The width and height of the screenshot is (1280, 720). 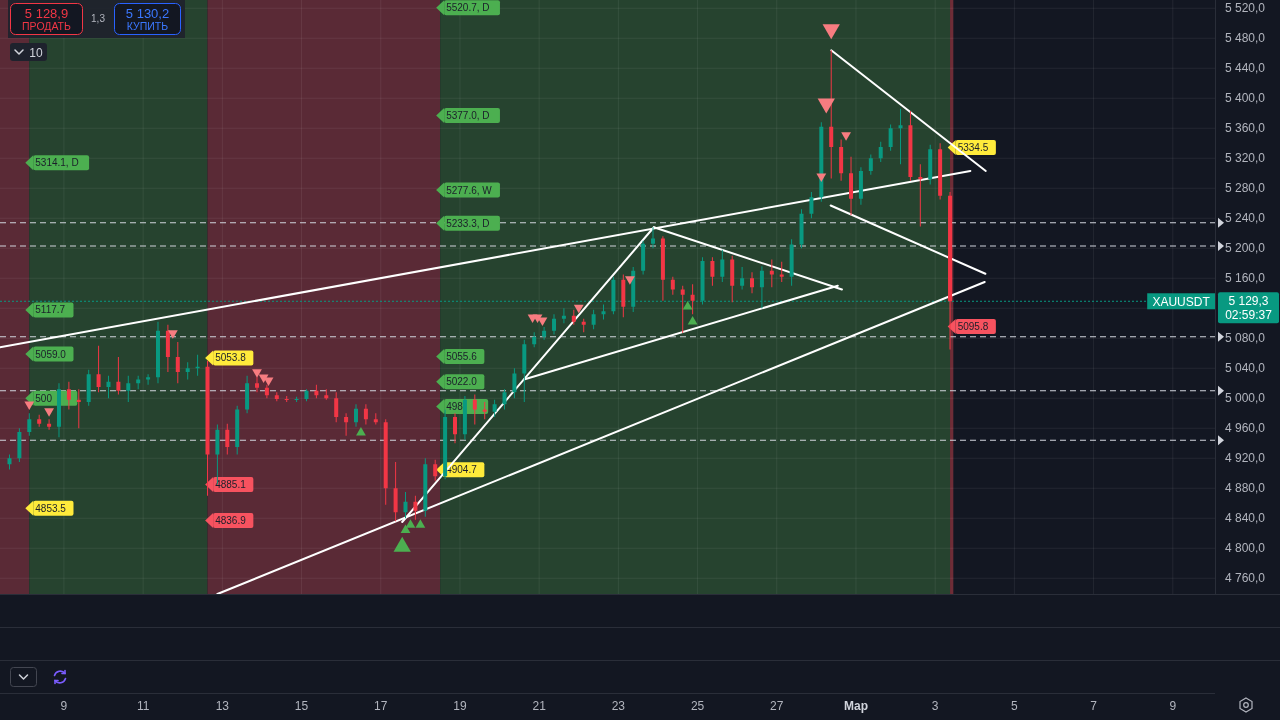 What do you see at coordinates (1245, 98) in the screenshot?
I see `y-tick-label: 5 400,0` at bounding box center [1245, 98].